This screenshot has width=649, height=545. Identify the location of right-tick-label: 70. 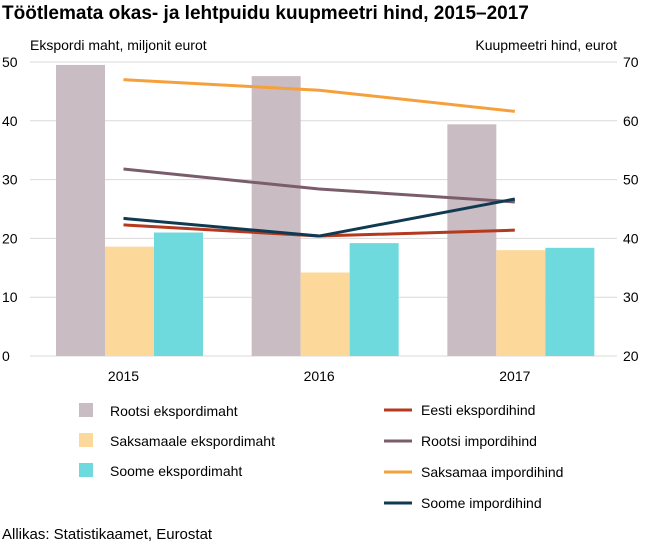
(631, 62).